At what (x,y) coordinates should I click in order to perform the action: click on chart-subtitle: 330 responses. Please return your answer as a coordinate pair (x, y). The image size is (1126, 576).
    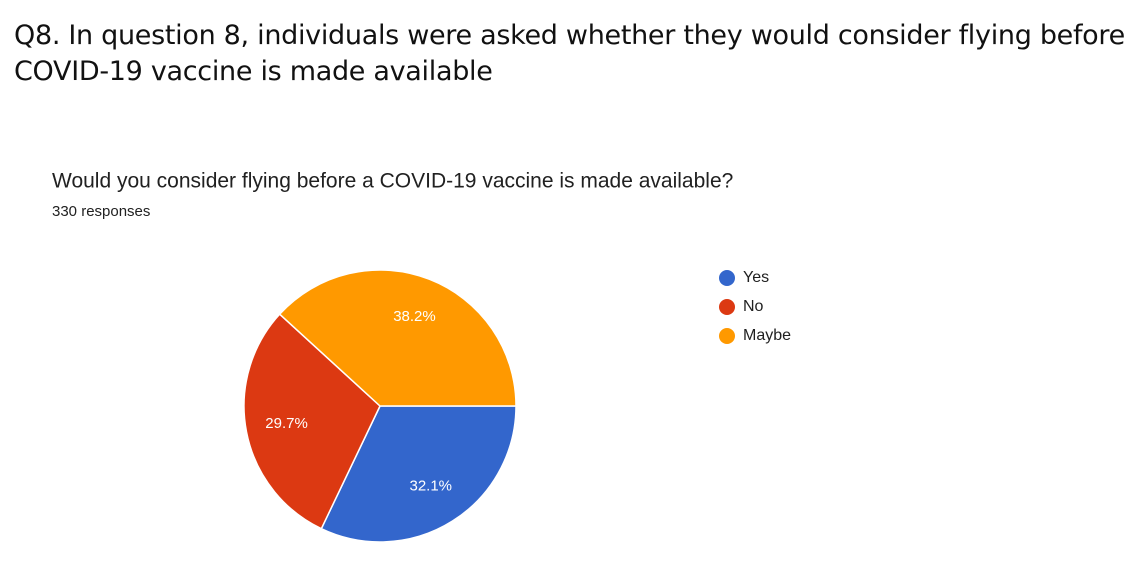
    Looking at the image, I should click on (101, 211).